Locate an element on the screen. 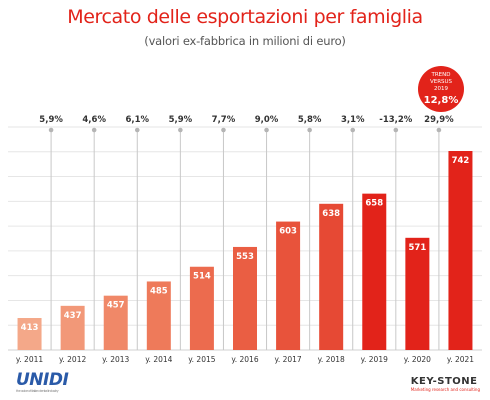  bar-value-label: 457 is located at coordinates (116, 306).